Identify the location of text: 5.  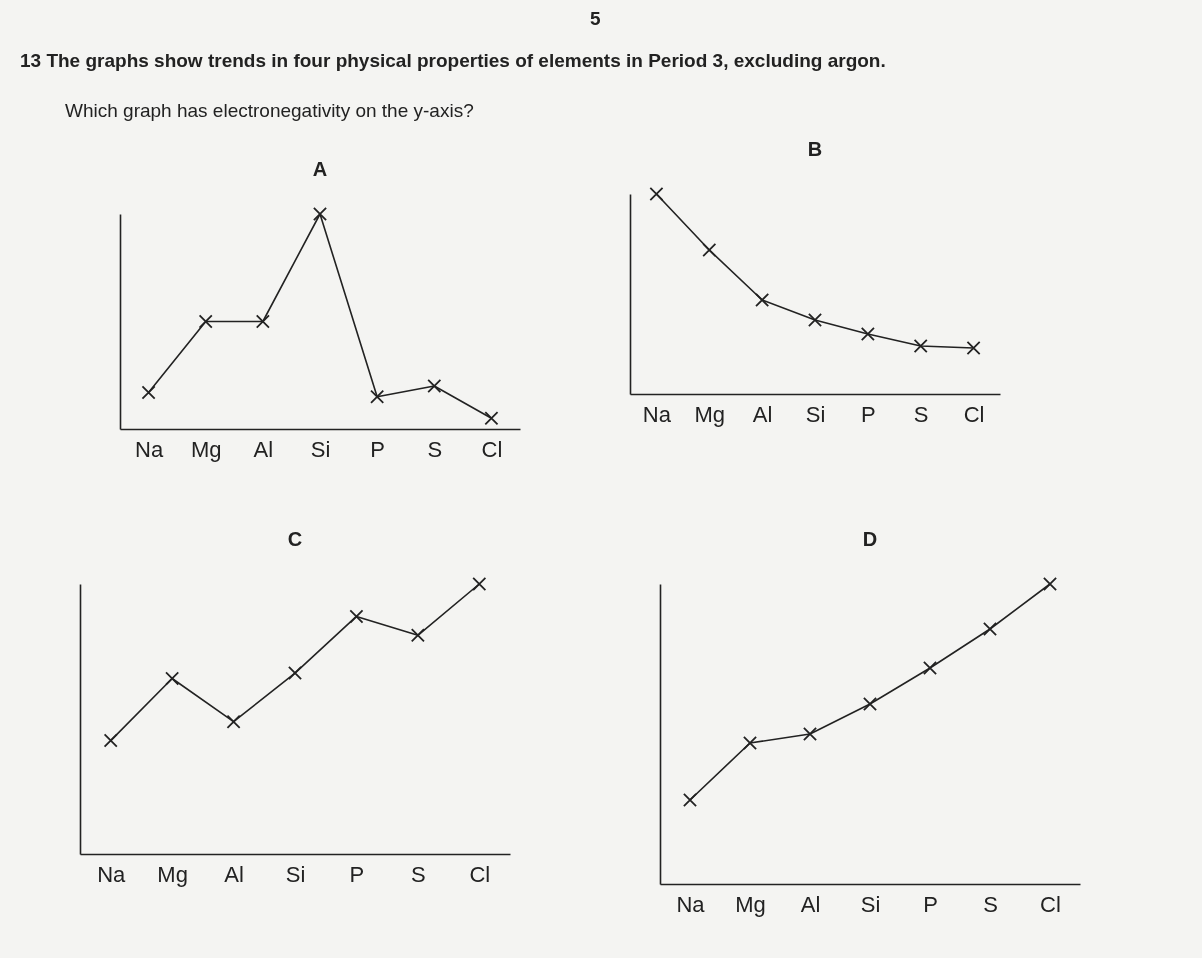
(595, 19).